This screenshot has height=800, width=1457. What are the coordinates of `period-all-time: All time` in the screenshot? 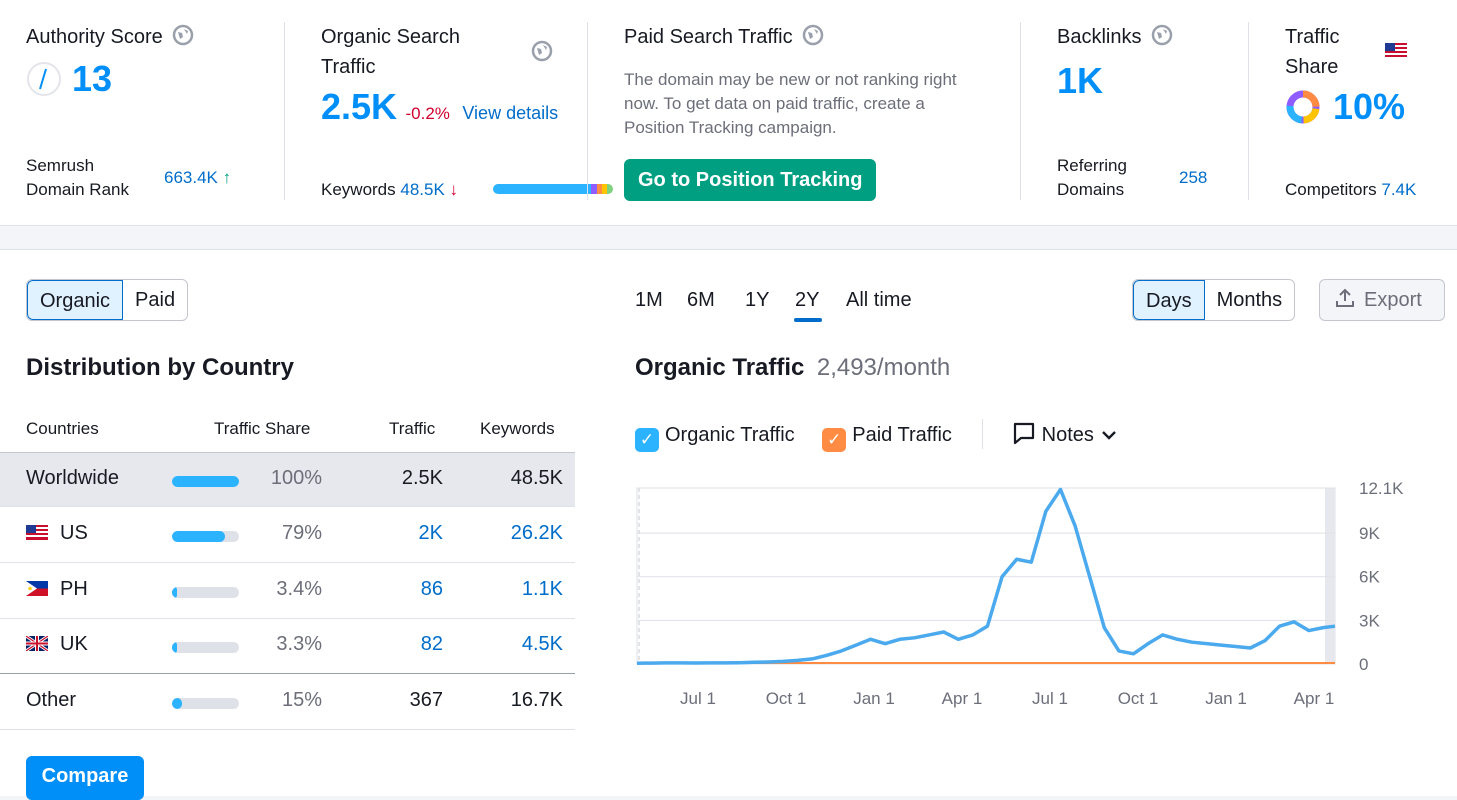 It's located at (879, 300).